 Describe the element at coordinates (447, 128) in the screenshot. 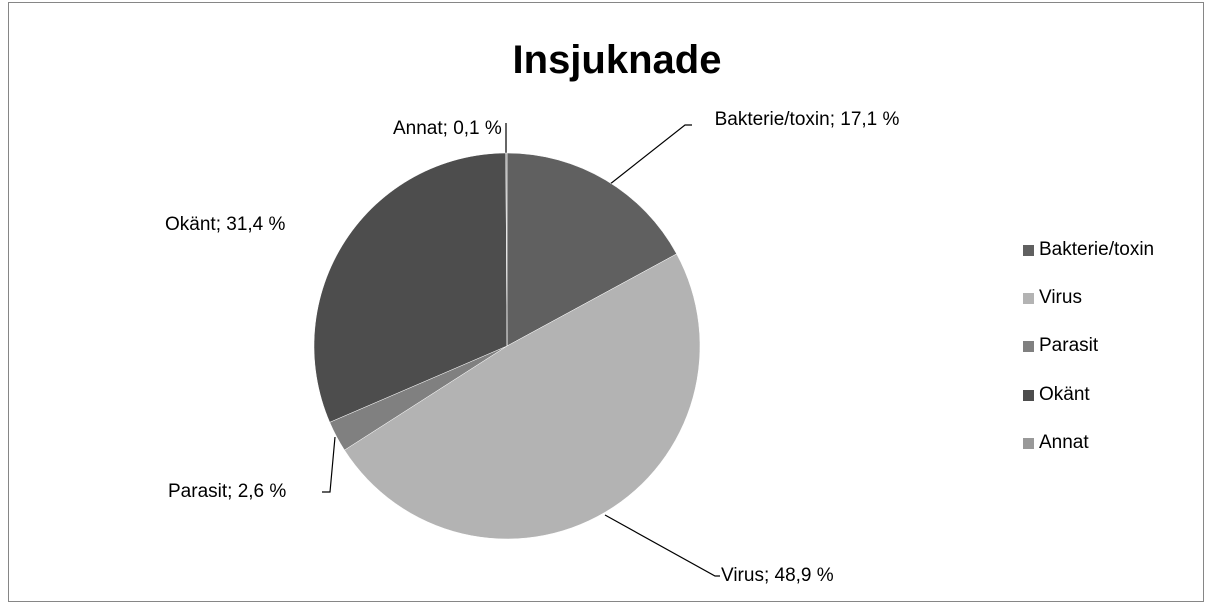

I see `data-label: Annat; 0,1 %` at that location.